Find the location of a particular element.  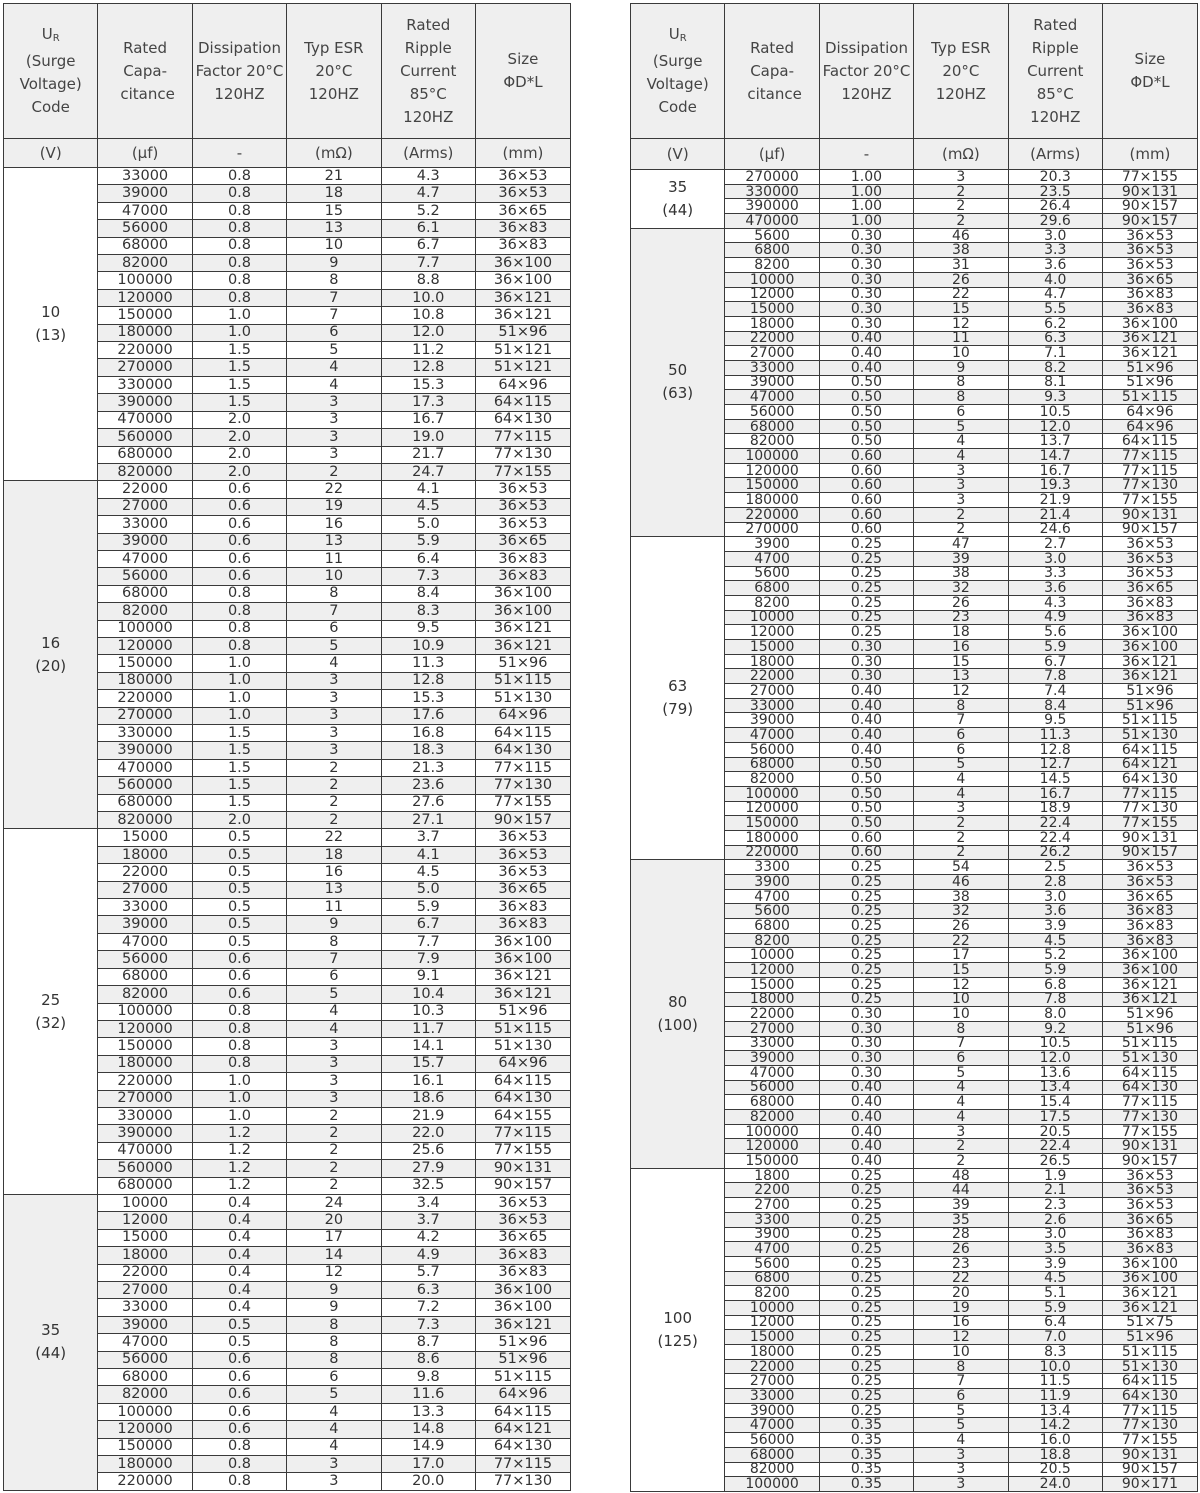

esr-cell: 19 is located at coordinates (334, 507).